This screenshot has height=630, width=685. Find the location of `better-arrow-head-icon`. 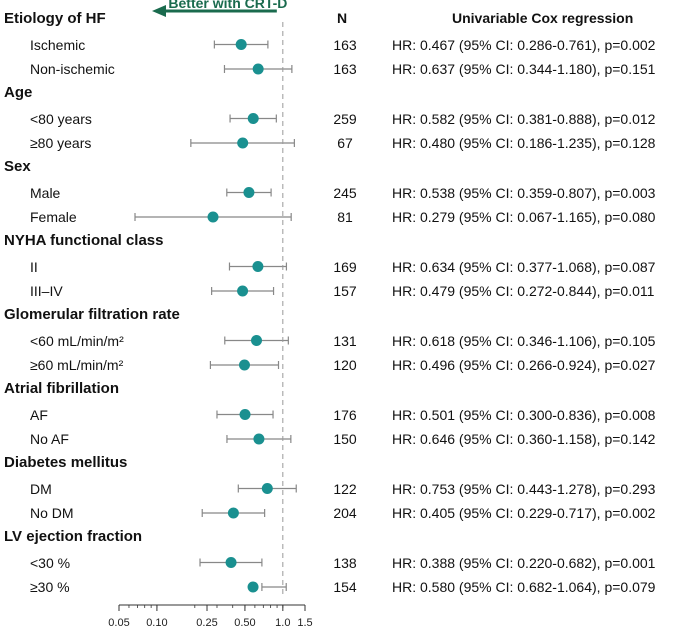

better-arrow-head-icon is located at coordinates (159, 11).